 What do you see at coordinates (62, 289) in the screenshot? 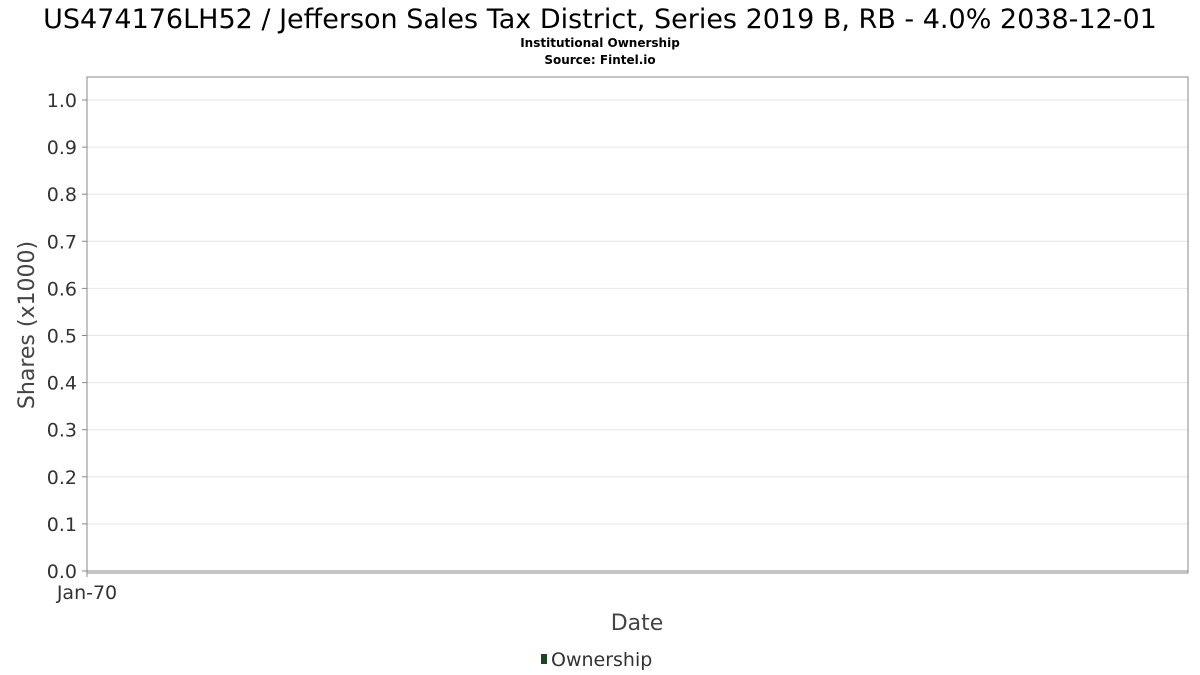
I see `y-tick-label: 0.6` at bounding box center [62, 289].